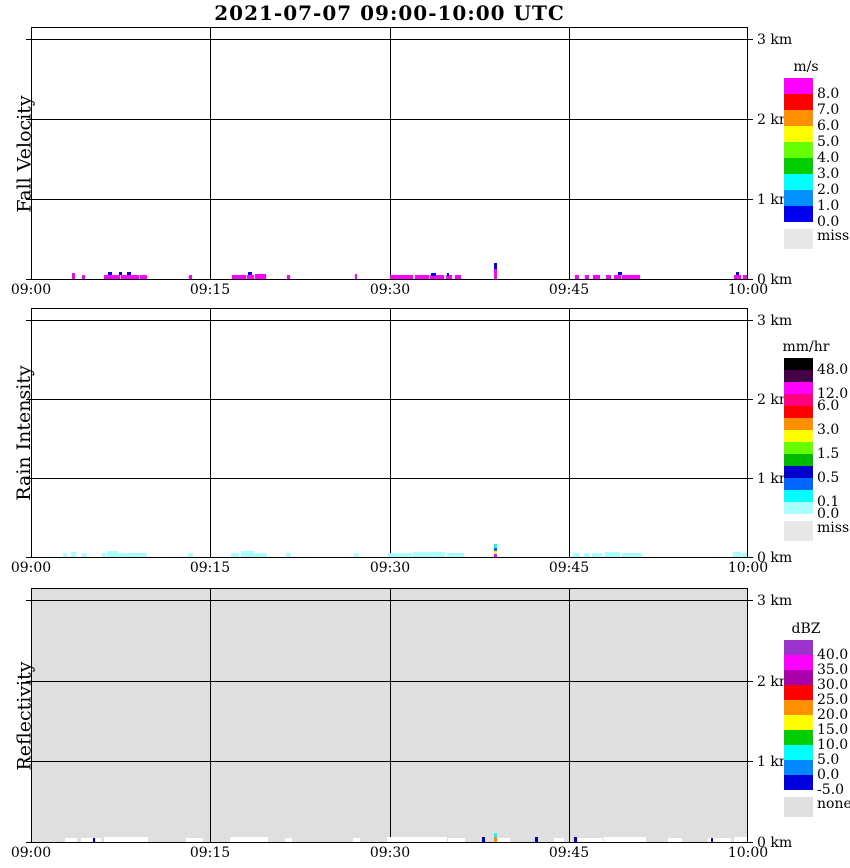 The width and height of the screenshot is (850, 868). Describe the element at coordinates (775, 558) in the screenshot. I see `km-tick-label: 0 km` at that location.